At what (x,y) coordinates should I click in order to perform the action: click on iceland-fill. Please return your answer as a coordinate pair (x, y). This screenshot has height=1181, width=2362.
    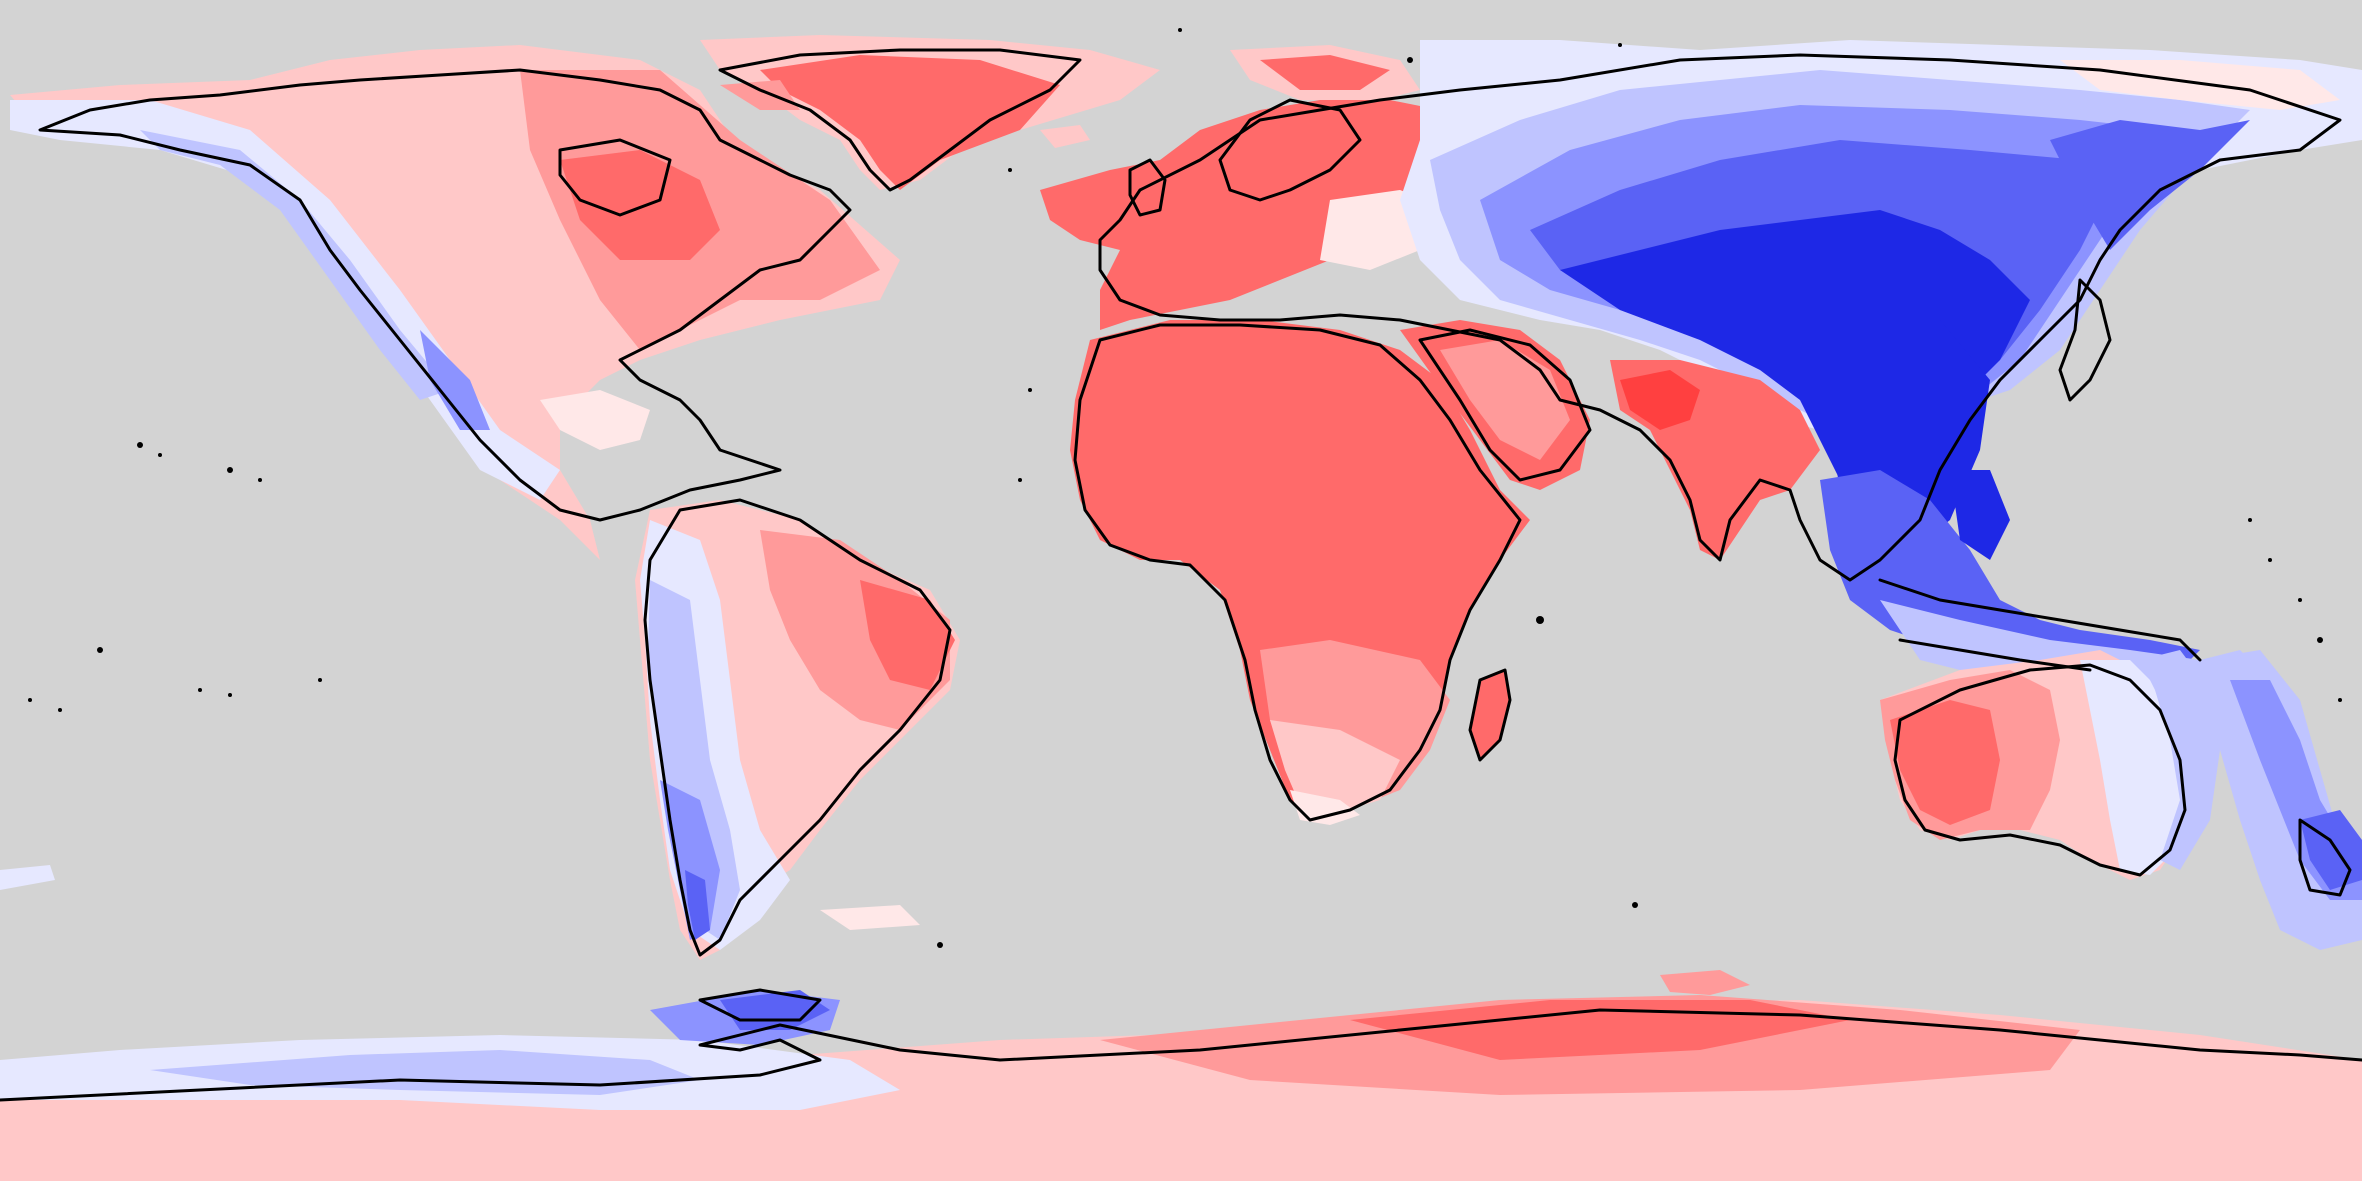
    Looking at the image, I should click on (1065, 136).